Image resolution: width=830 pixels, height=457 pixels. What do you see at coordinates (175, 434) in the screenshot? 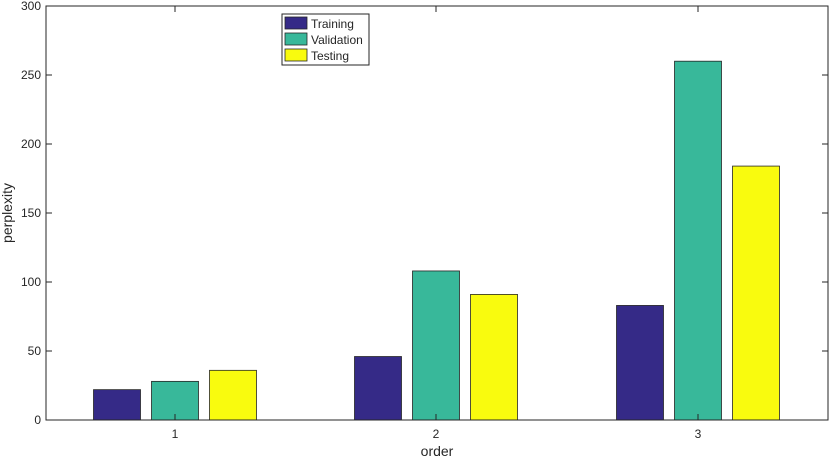
I see `x-tick-label: 1` at bounding box center [175, 434].